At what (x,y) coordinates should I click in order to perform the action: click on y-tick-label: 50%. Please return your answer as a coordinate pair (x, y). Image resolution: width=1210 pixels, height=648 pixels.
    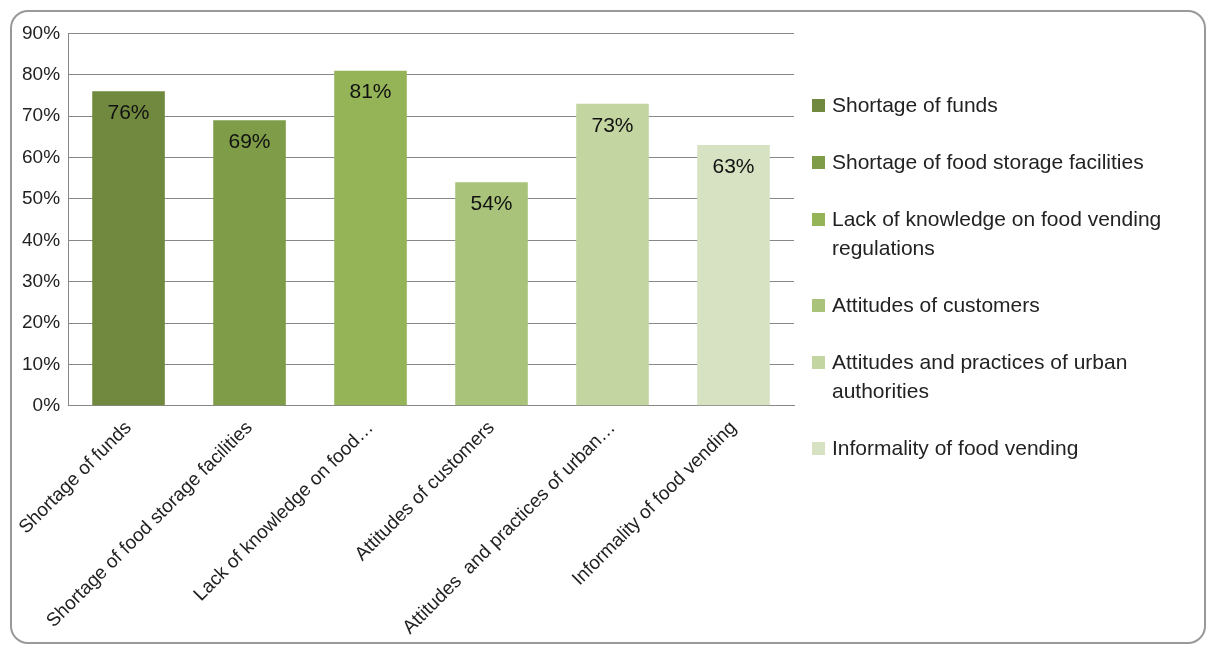
    Looking at the image, I should click on (41, 198).